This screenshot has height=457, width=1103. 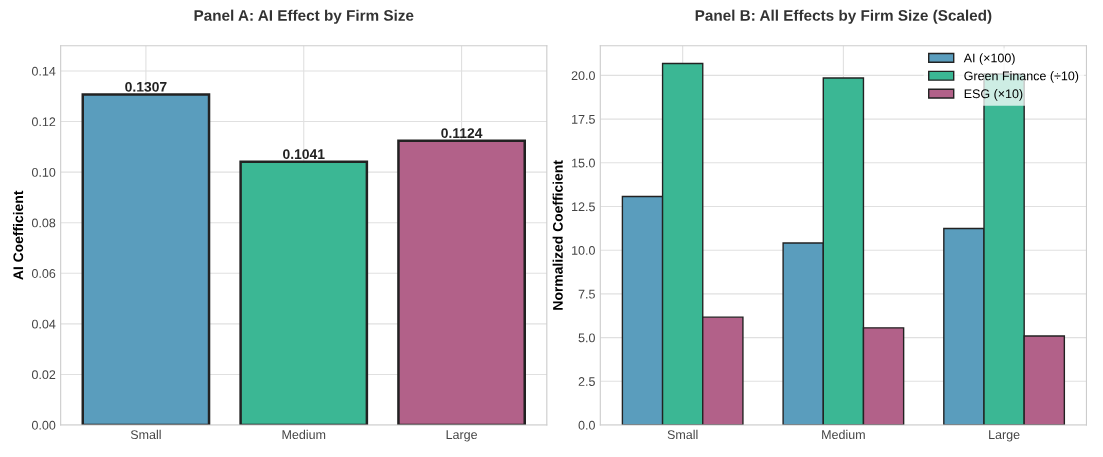 What do you see at coordinates (304, 16) in the screenshot?
I see `chart-title: Panel A: AI Effect by Firm Size` at bounding box center [304, 16].